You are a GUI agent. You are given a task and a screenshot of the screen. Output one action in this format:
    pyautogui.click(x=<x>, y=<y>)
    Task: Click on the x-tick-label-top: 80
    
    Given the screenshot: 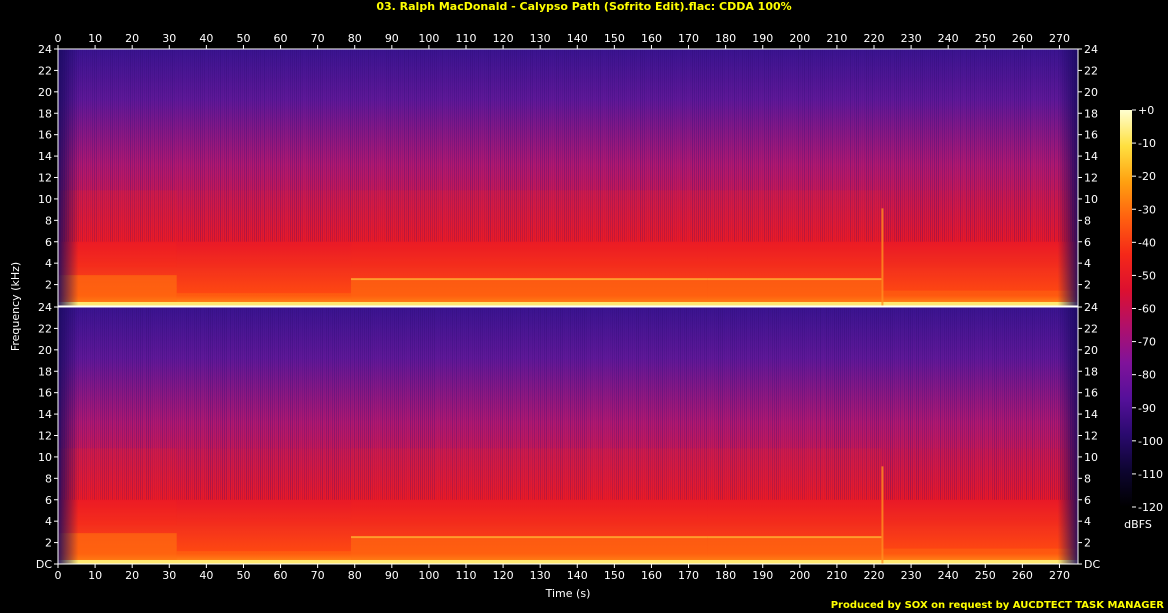 What is the action you would take?
    pyautogui.click(x=355, y=38)
    